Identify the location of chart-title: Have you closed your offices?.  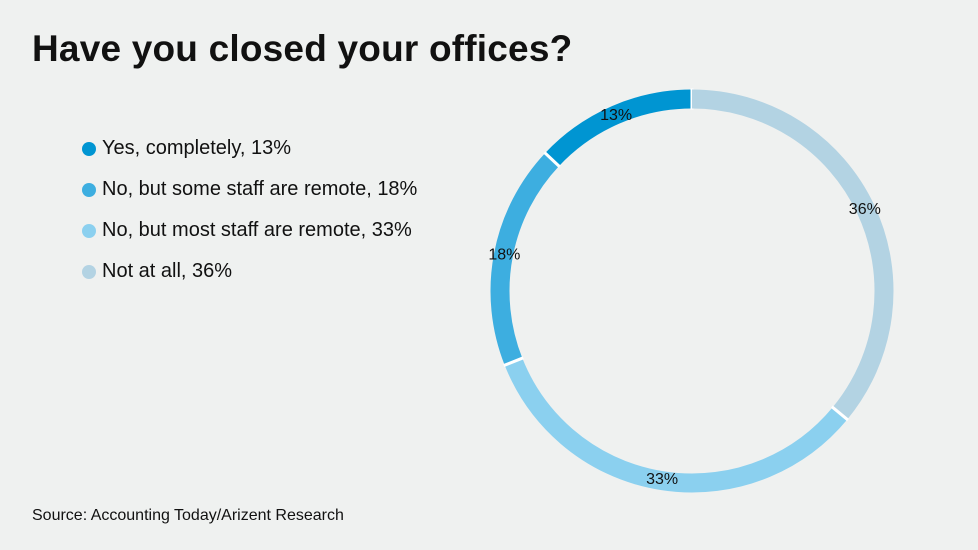
(302, 48).